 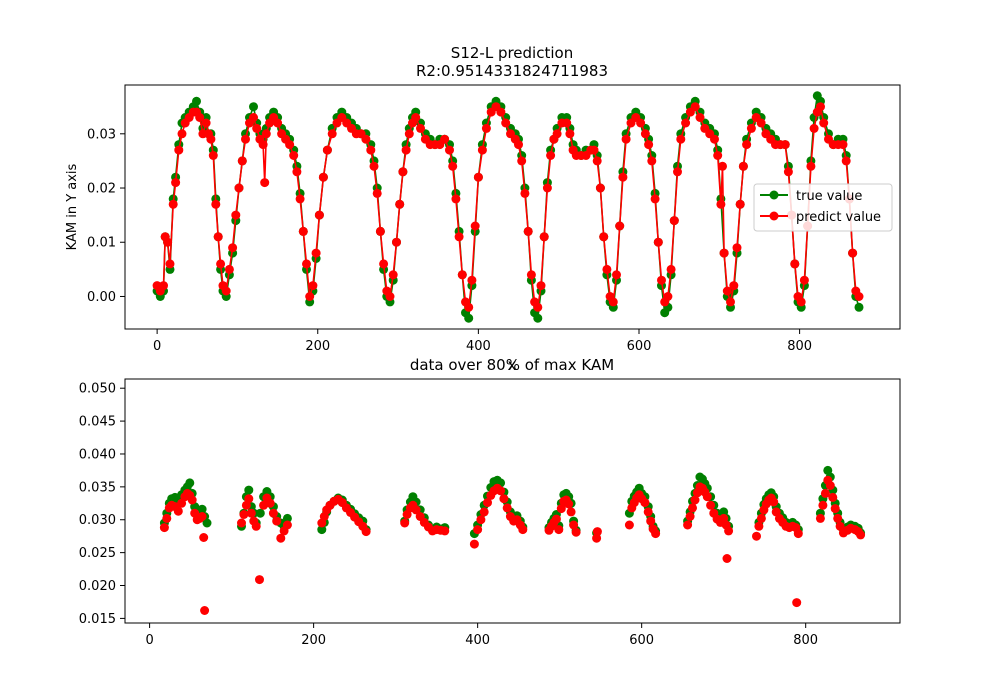 I want to click on y-tick-label: 0.035, so click(x=97, y=487).